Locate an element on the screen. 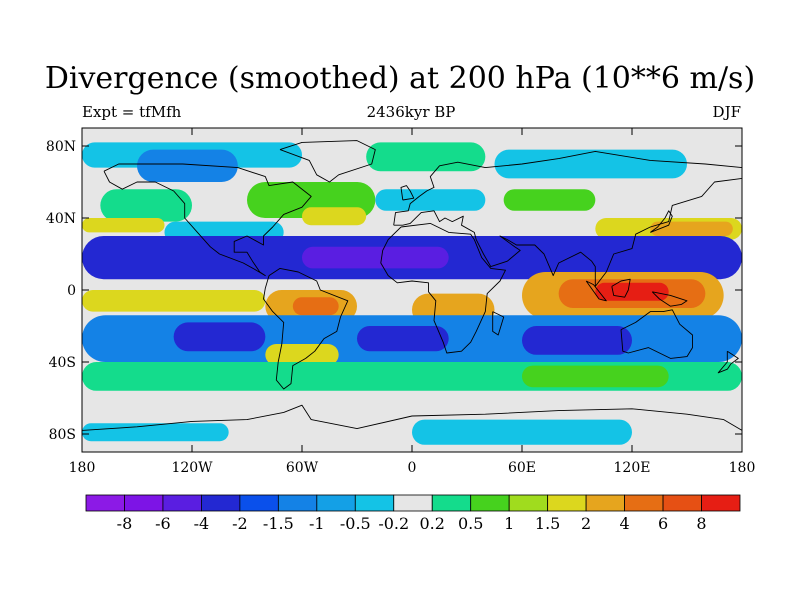  colorbar-label: -0.5 is located at coordinates (355, 523).